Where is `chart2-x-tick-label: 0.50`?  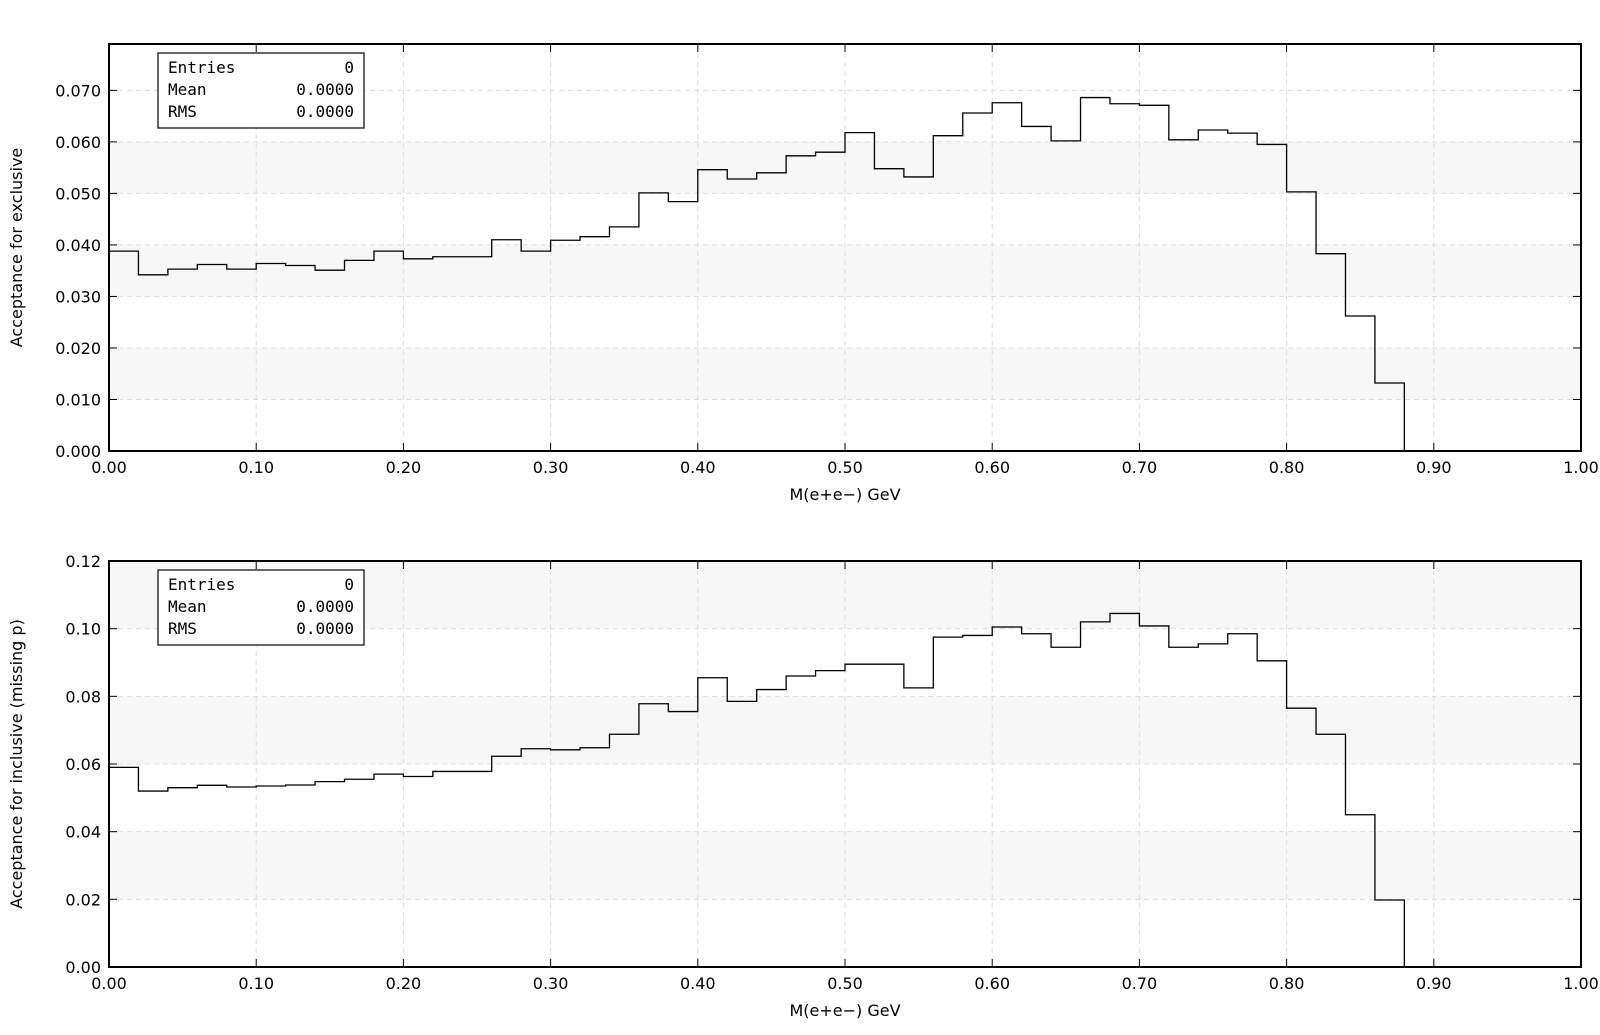
chart2-x-tick-label: 0.50 is located at coordinates (845, 983).